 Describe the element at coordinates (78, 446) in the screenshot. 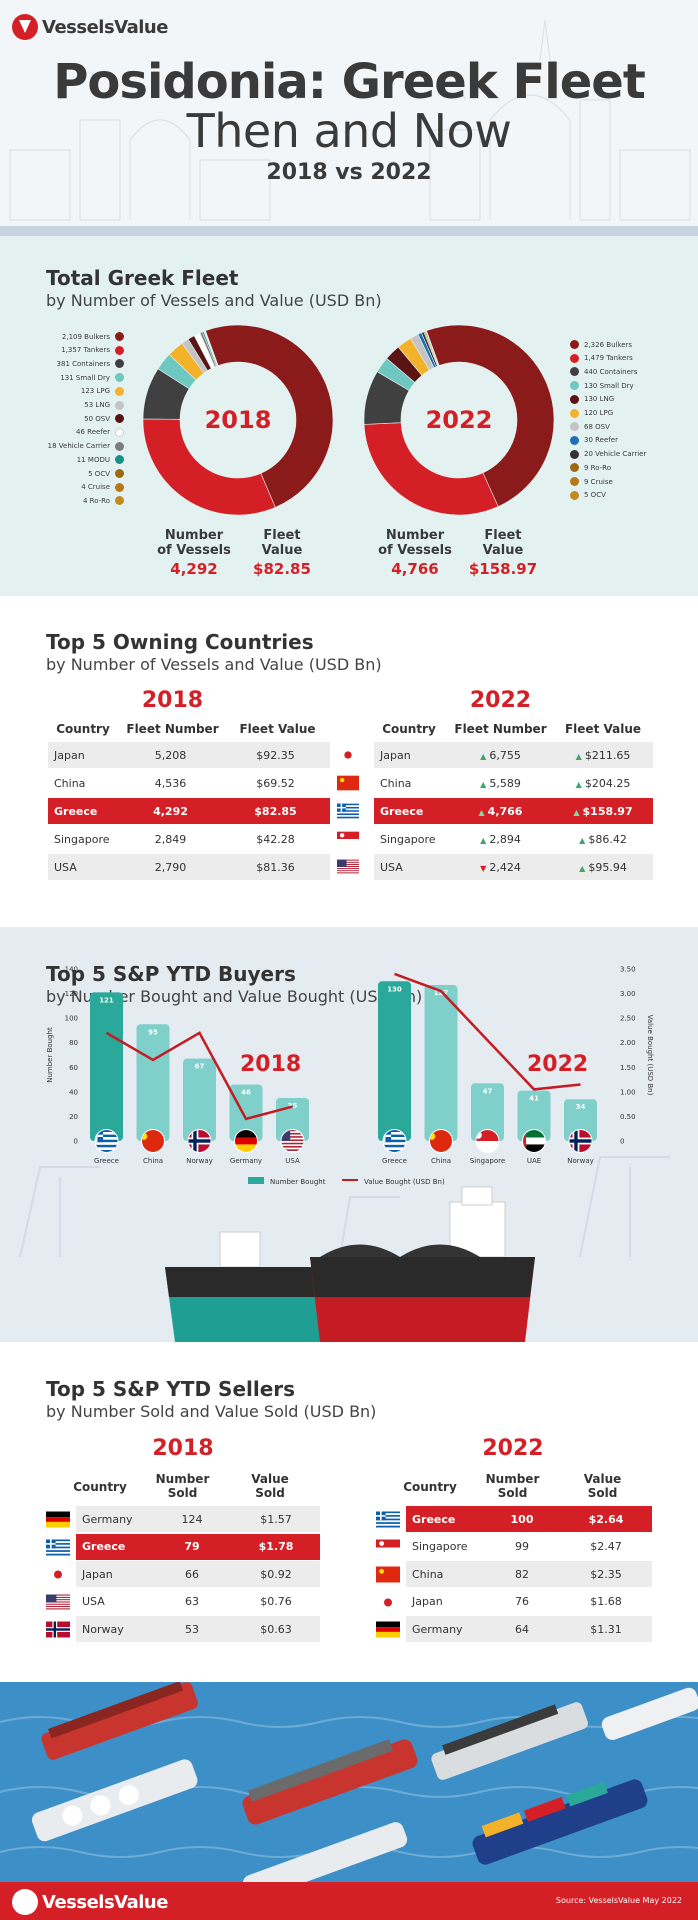

I see `legend-label: 18 Vehicle Carrier` at that location.